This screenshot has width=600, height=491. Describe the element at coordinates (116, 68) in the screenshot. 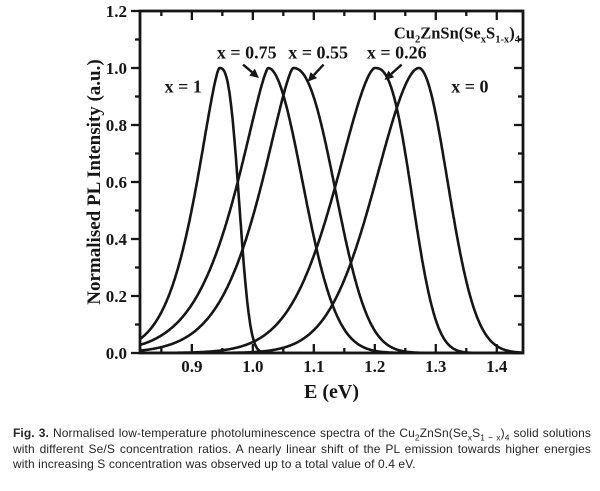

I see `y-tick-label: 1.0` at that location.